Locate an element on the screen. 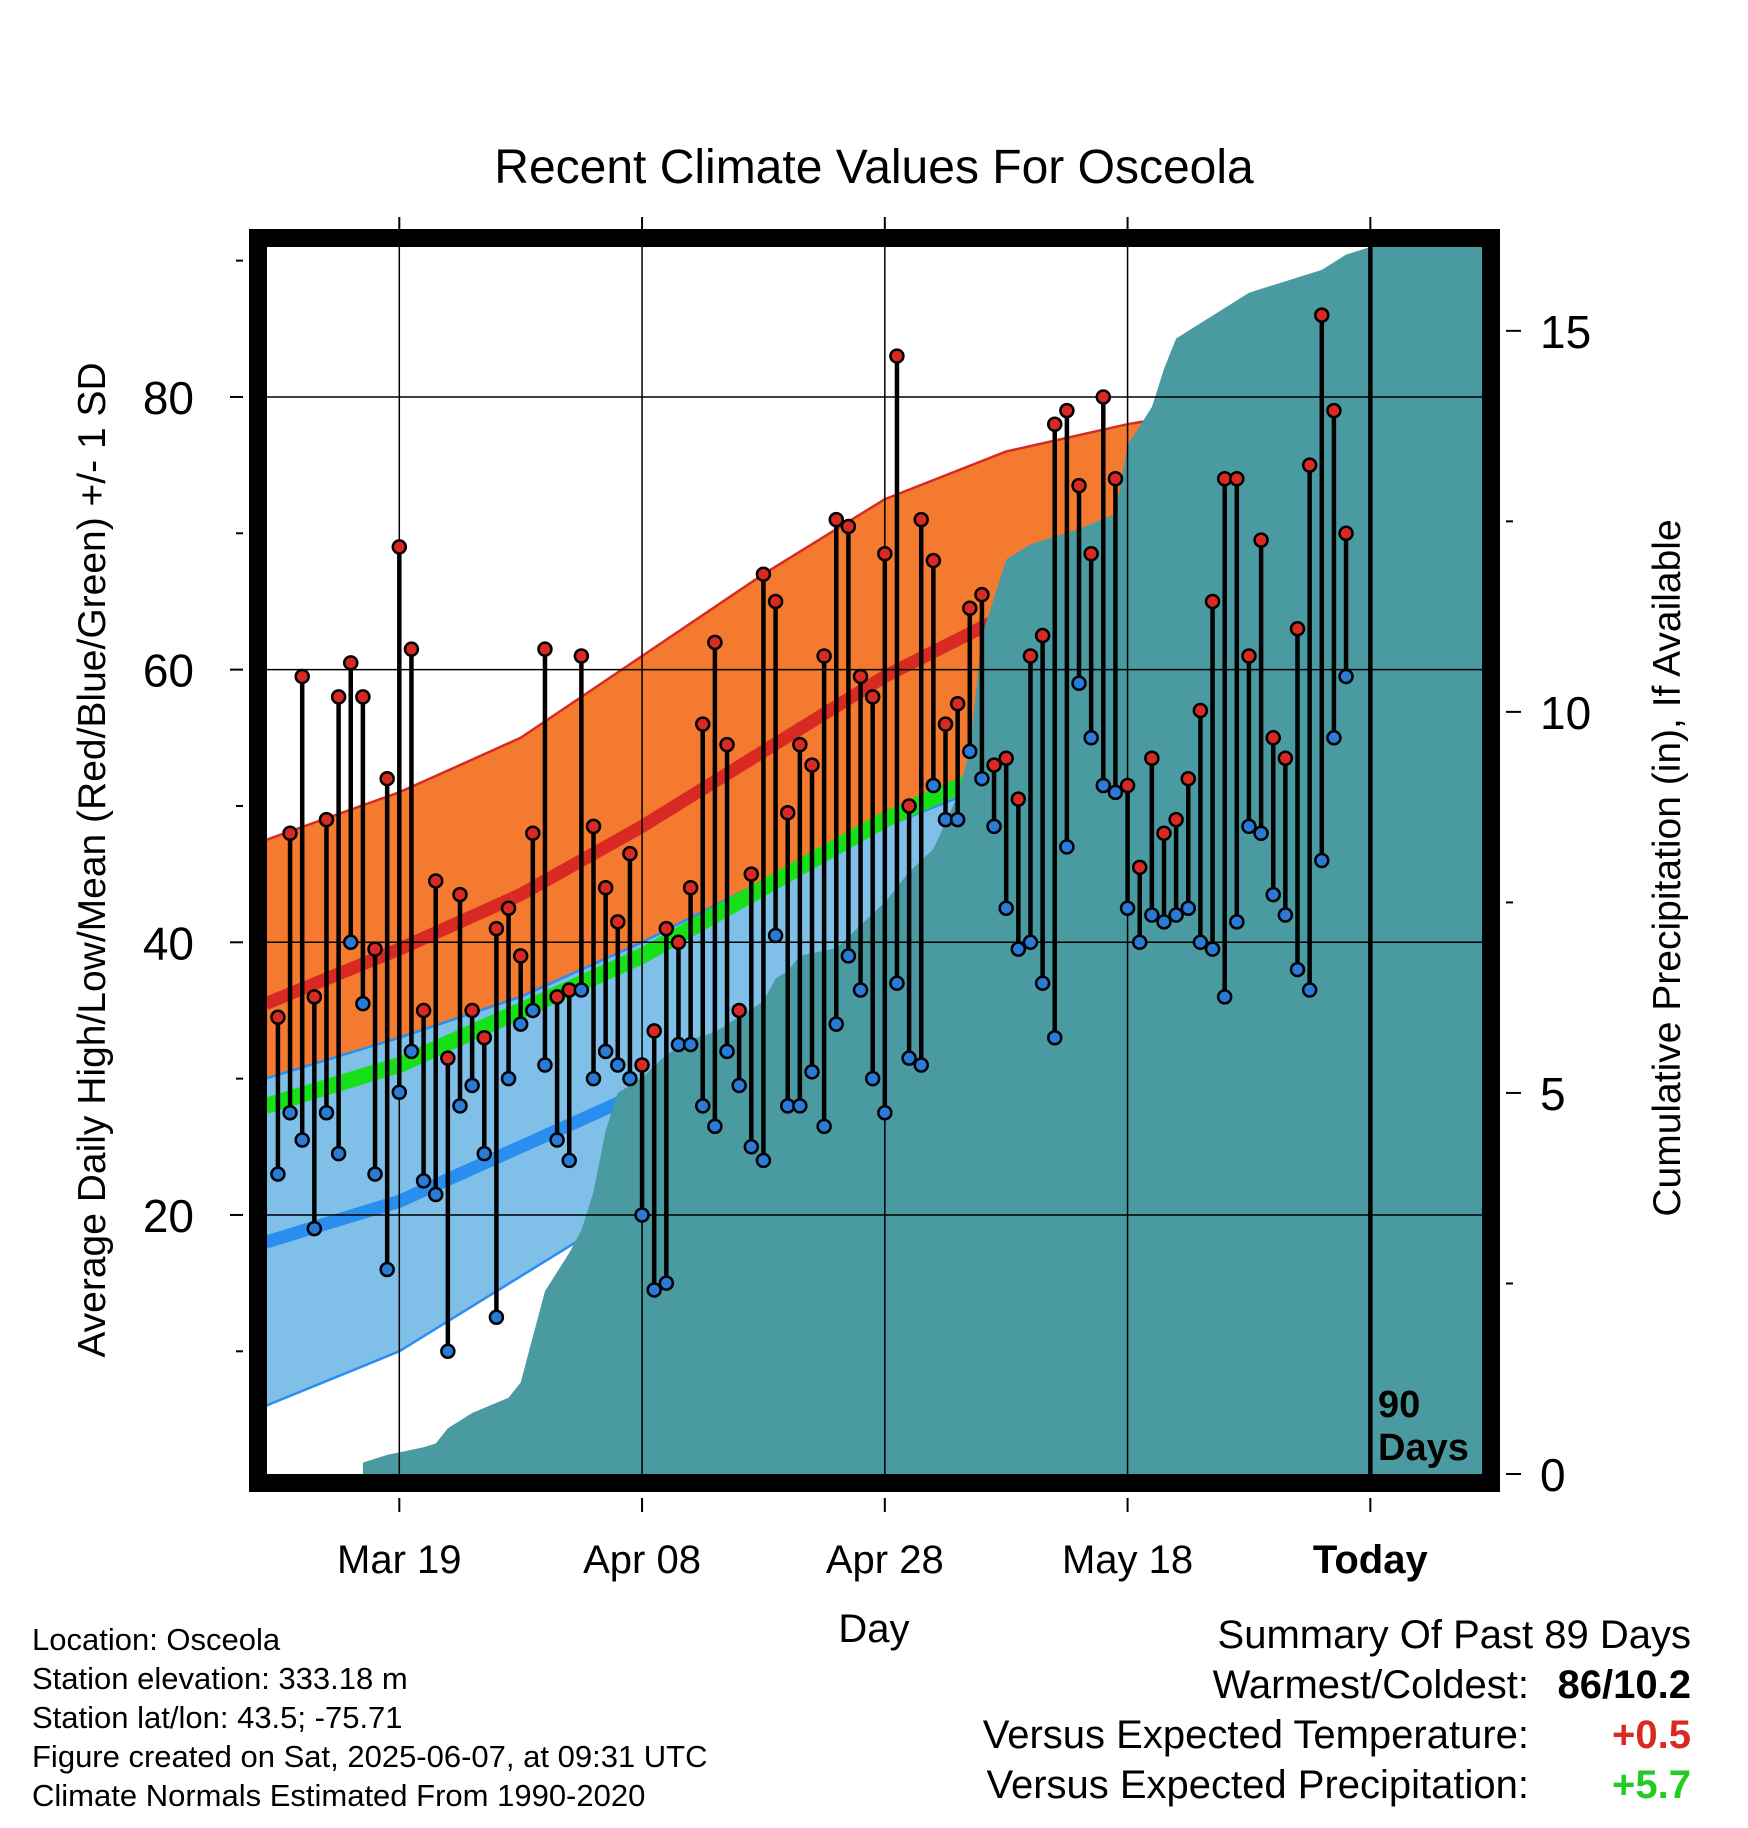 Image resolution: width=1748 pixels, height=1828 pixels. today-days-label-line1: 90 is located at coordinates (1399, 1405).